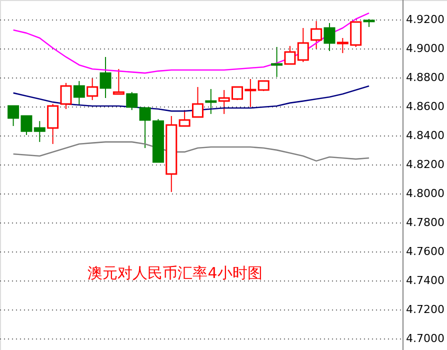 Image resolution: width=447 pixels, height=350 pixels. What do you see at coordinates (425, 135) in the screenshot?
I see `y-tick-label: 4.8400` at bounding box center [425, 135].